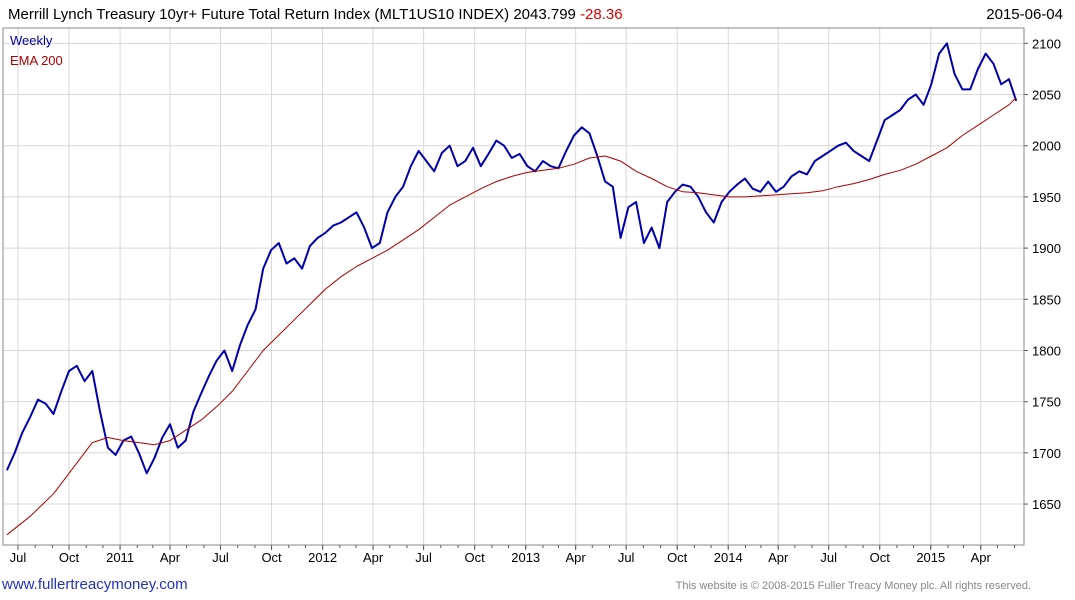 Image resolution: width=1075 pixels, height=600 pixels. I want to click on x-tick-label: 2015, so click(930, 557).